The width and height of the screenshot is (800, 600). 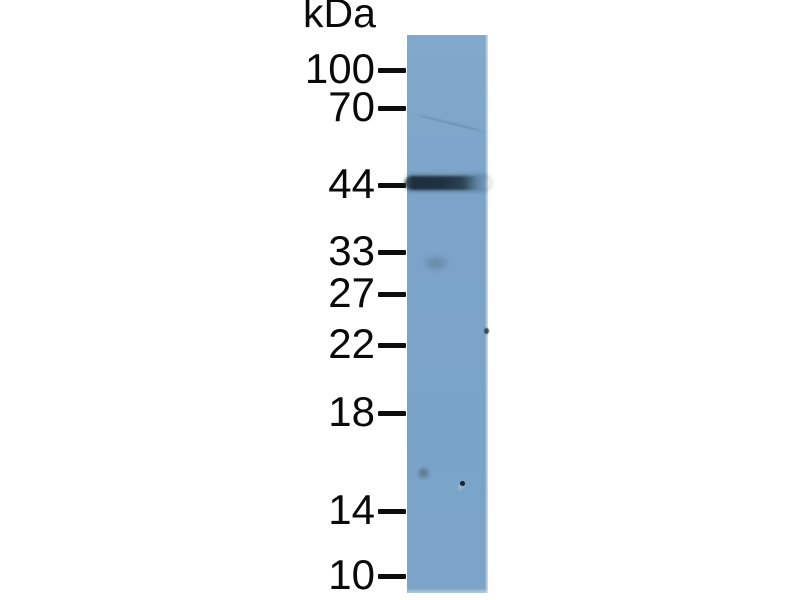 I want to click on mw-label: 70, so click(x=351, y=106).